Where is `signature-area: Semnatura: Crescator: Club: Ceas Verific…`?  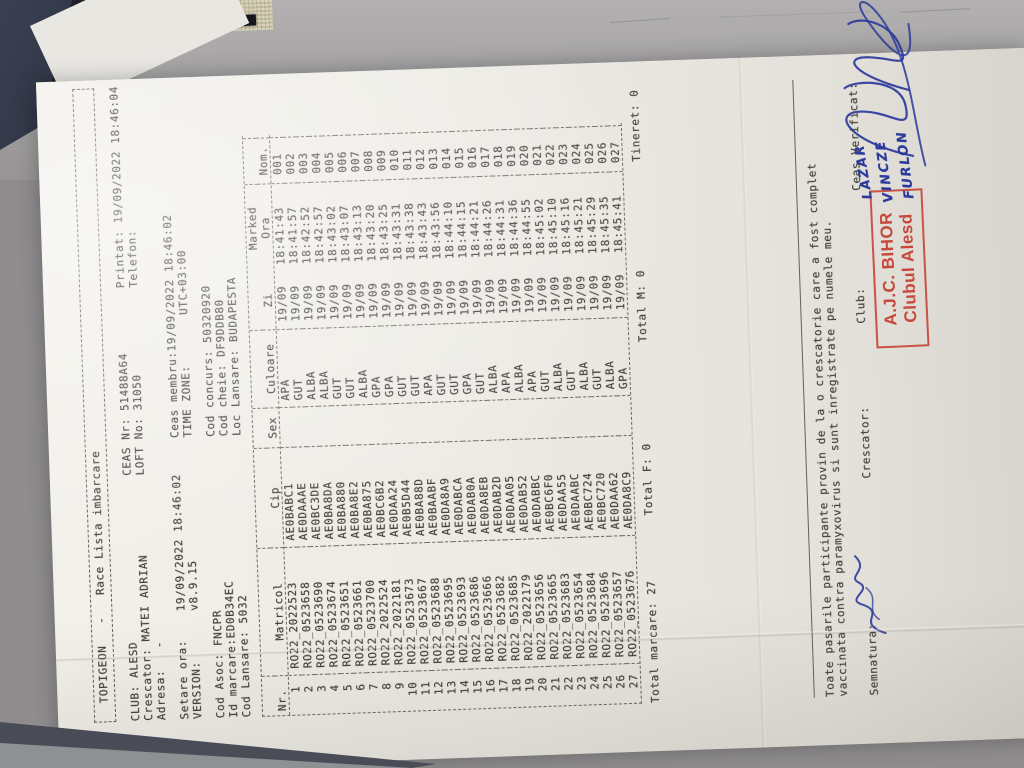
signature-area: Semnatura: Crescator: Club: Ceas Verific… is located at coordinates (915, 348).